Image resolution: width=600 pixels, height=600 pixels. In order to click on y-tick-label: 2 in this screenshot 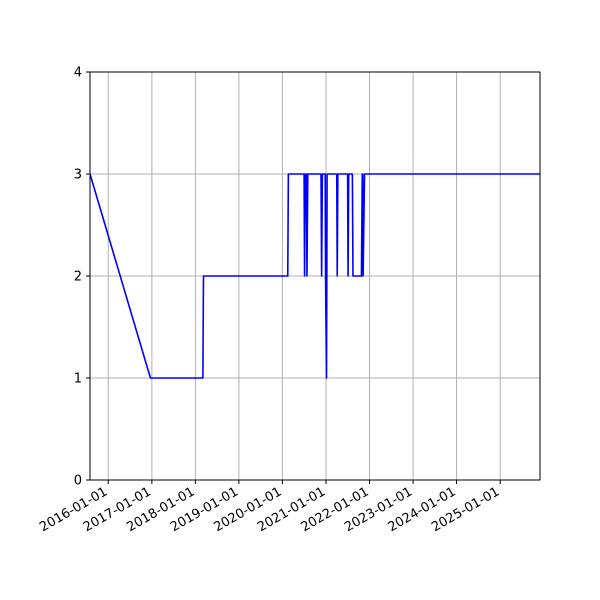, I will do `click(78, 277)`.